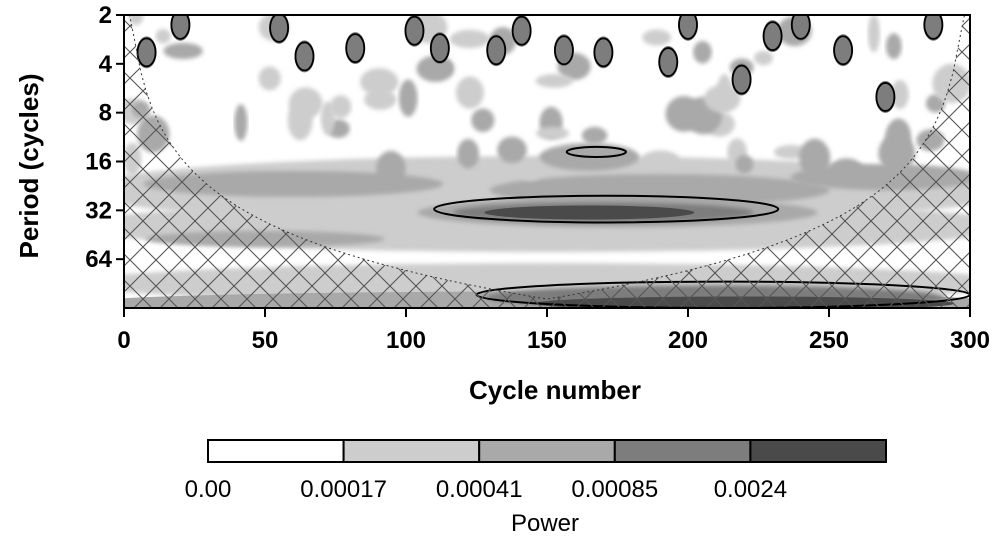  I want to click on x-axis: 0 50 100 150 200 250 300, so click(553, 331).